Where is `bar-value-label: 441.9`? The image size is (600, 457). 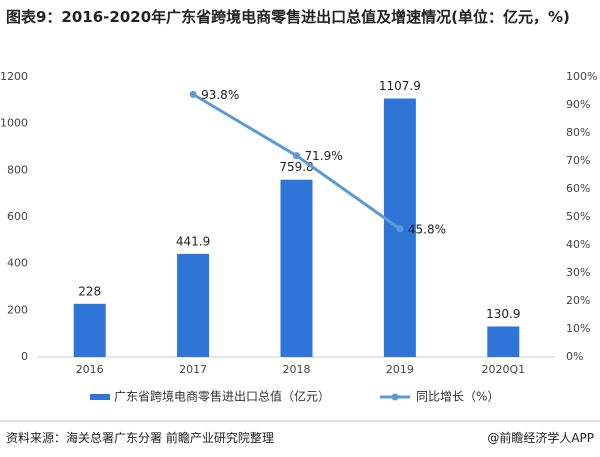 bar-value-label: 441.9 is located at coordinates (193, 241).